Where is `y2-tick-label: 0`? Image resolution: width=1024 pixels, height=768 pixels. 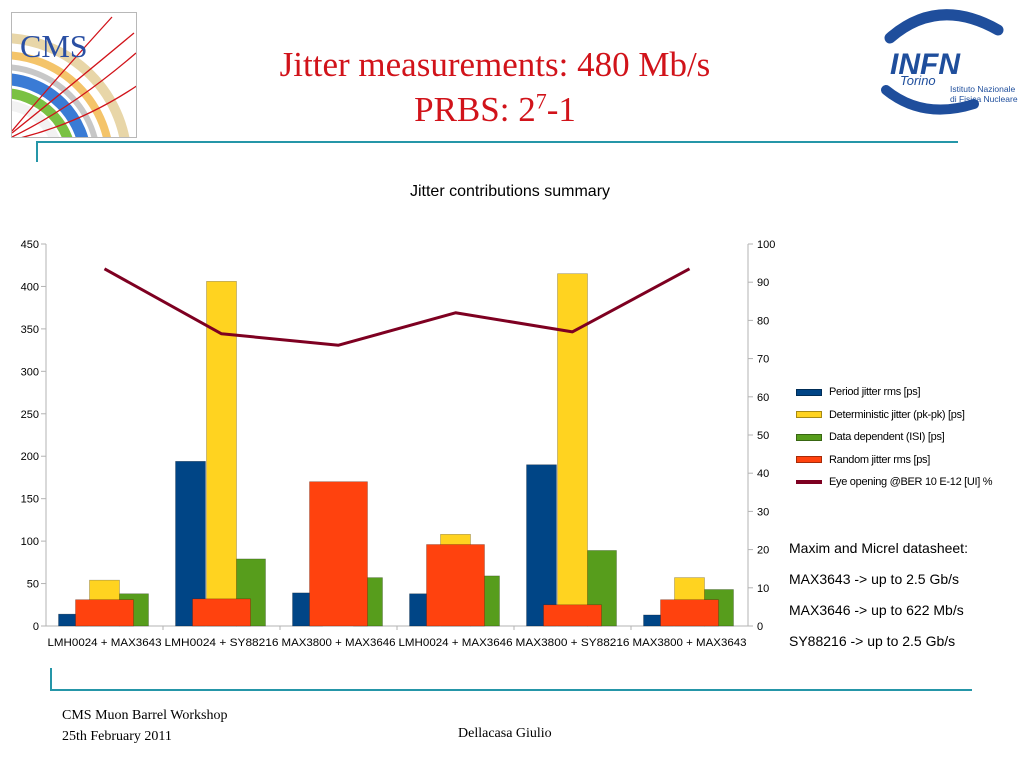
y2-tick-label: 0 is located at coordinates (760, 627).